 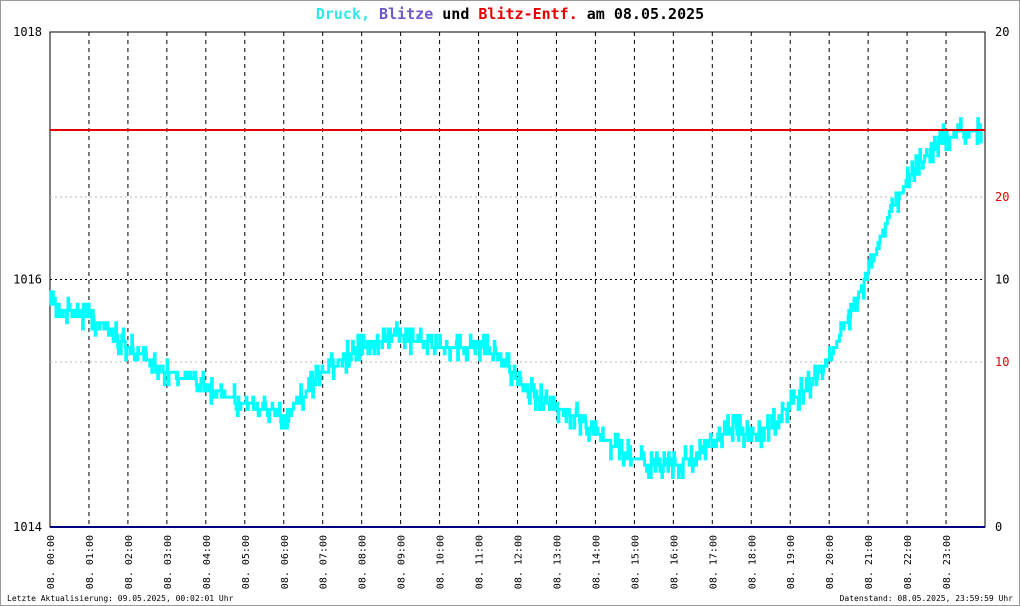 I want to click on y-right-tick-label: 20, so click(x=1002, y=32).